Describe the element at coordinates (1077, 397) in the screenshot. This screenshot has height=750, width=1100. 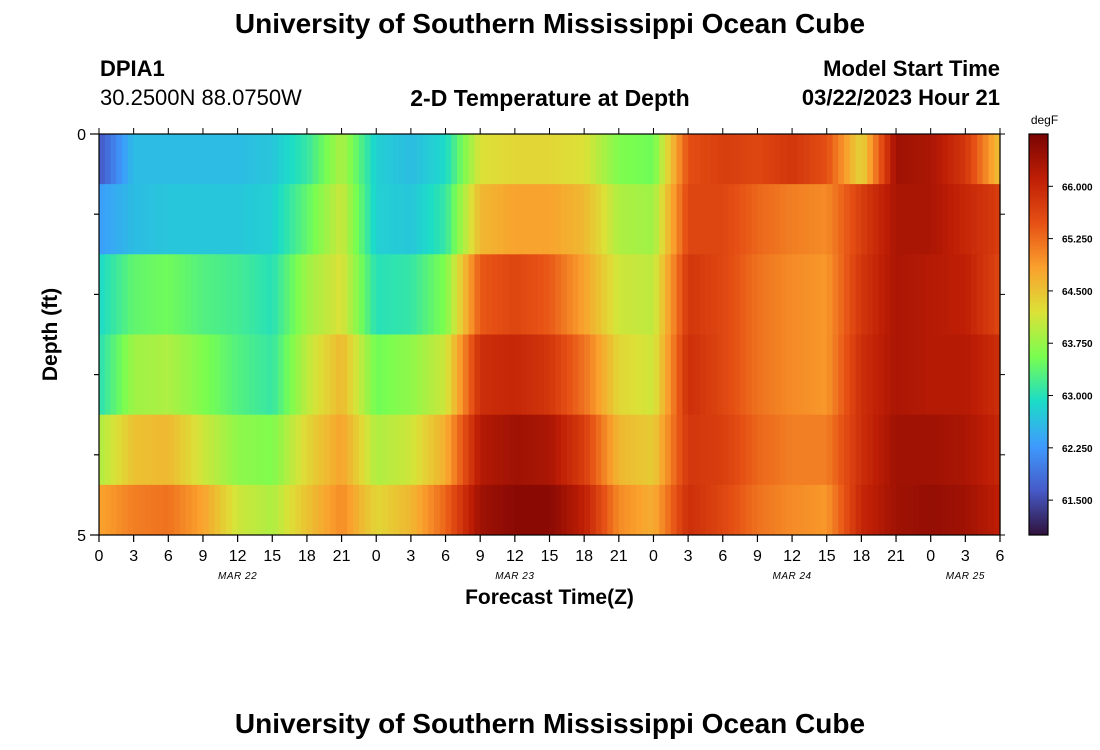
I see `colorbar-tick-label: 63.000` at that location.